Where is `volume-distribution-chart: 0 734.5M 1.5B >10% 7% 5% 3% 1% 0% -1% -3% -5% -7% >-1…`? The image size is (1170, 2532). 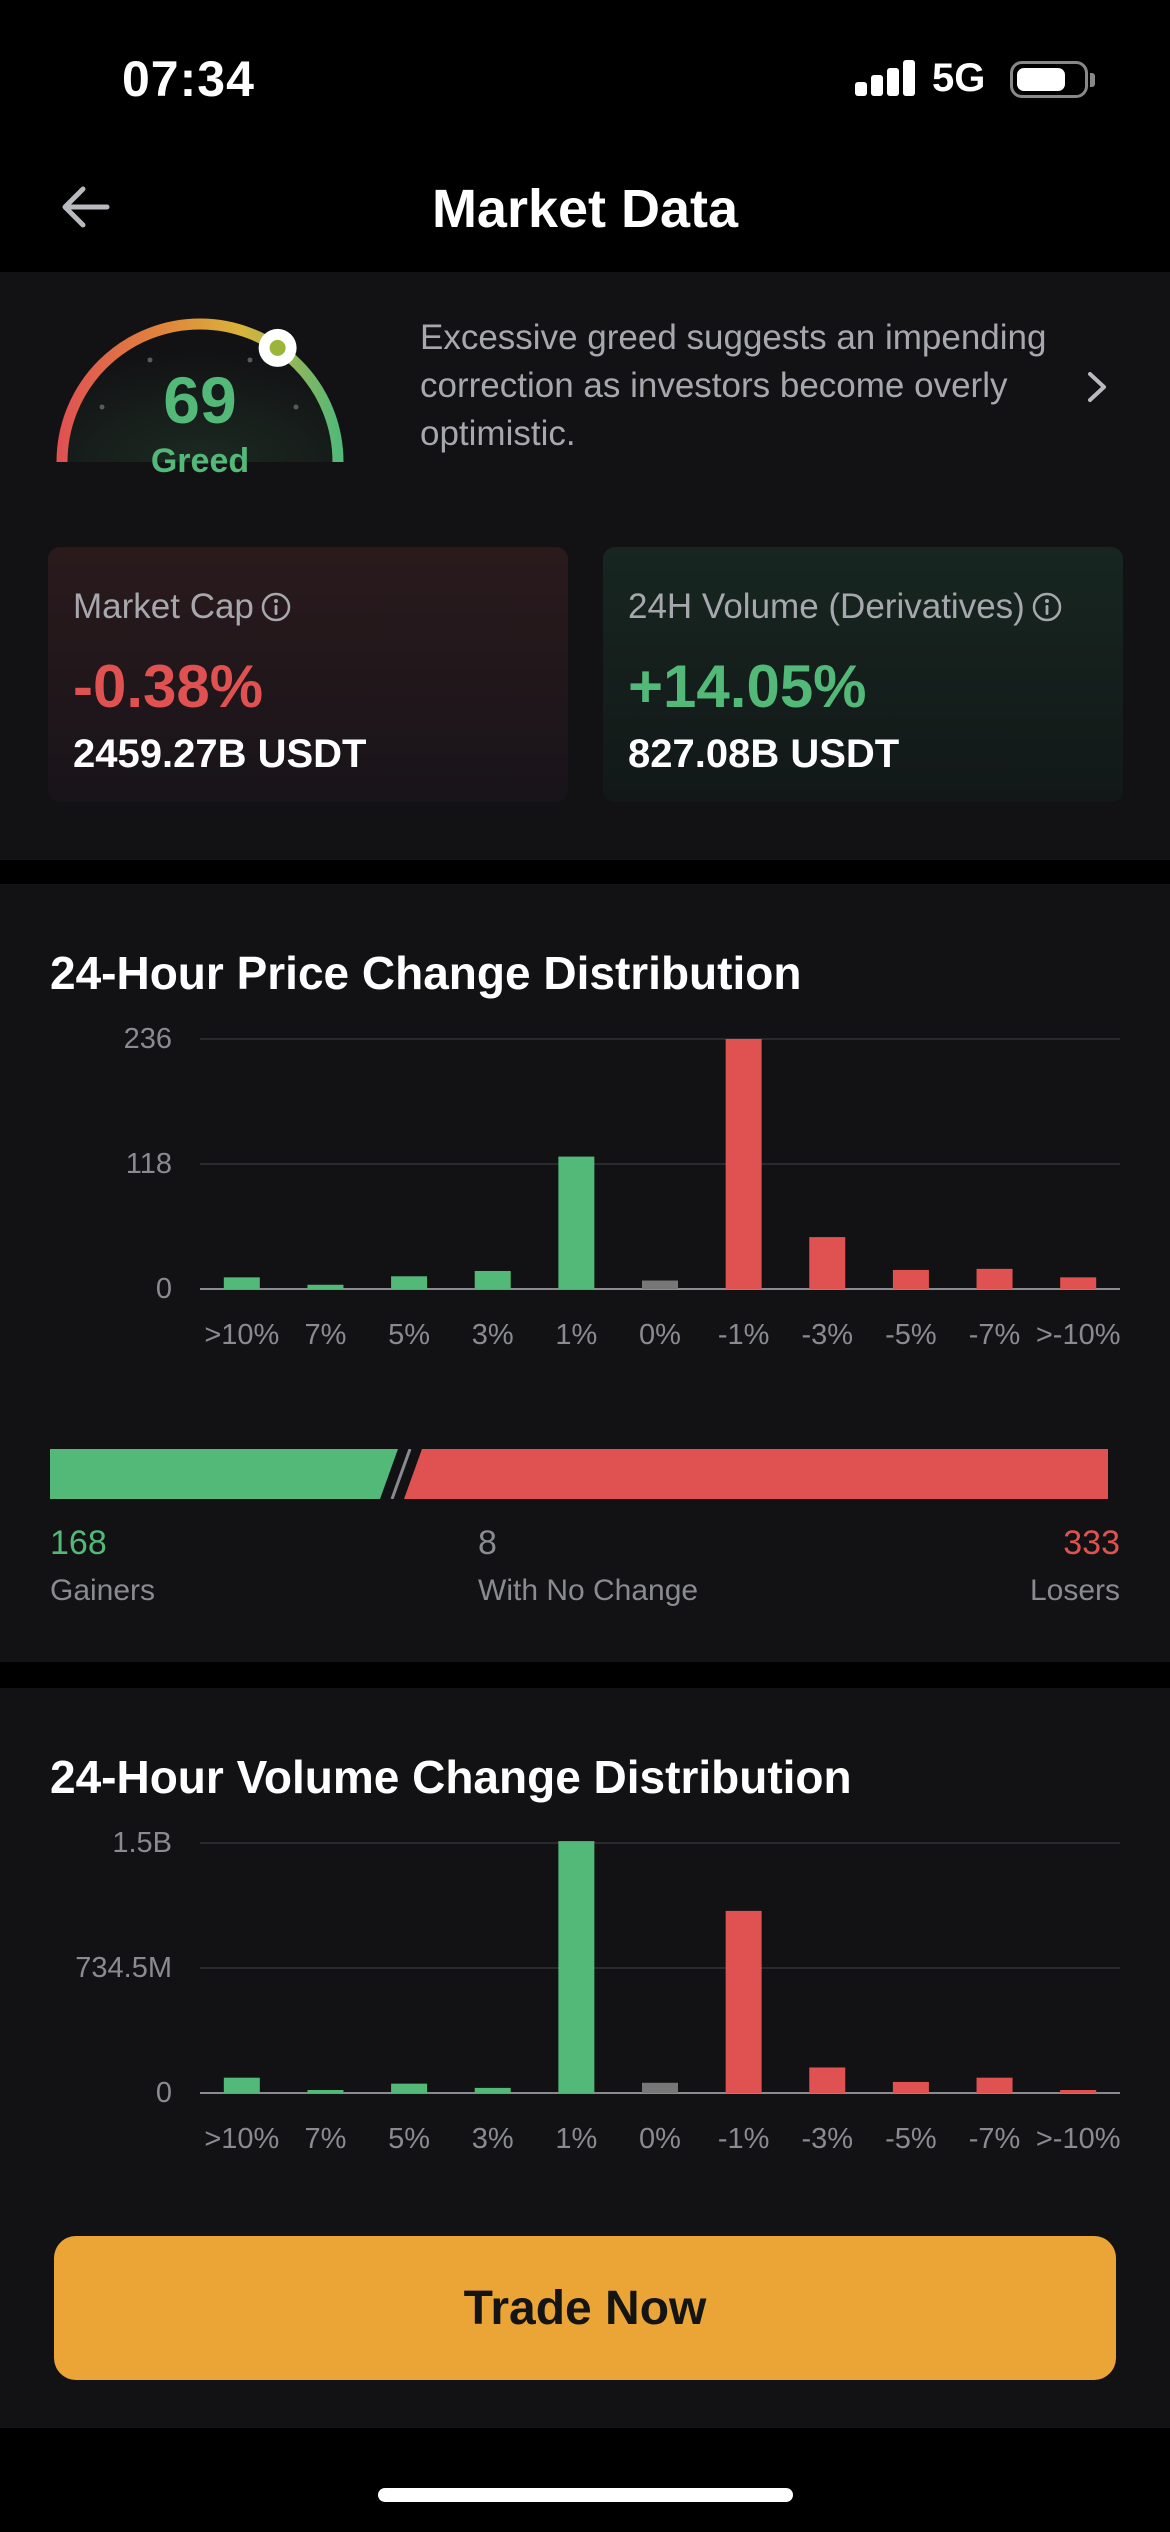 volume-distribution-chart: 0 734.5M 1.5B >10% 7% 5% 3% 1% 0% -1% -3% -5% -7% >-1… is located at coordinates (598, 1991).